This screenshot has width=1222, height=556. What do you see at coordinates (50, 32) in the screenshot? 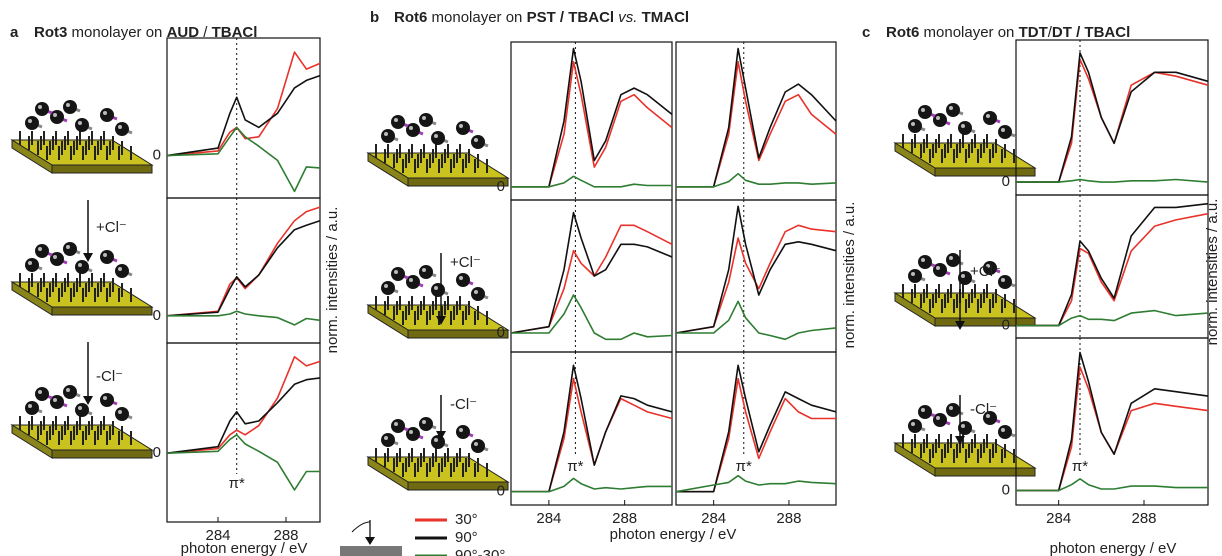
I see `title-run: Rot3` at bounding box center [50, 32].